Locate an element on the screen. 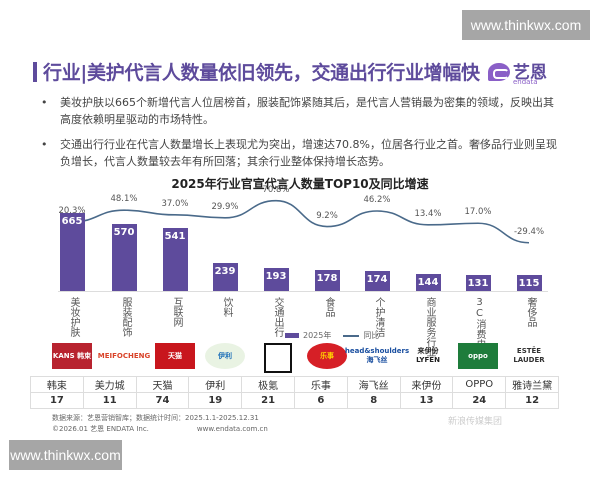 The width and height of the screenshot is (600, 480). yoy-label: 13.4% is located at coordinates (428, 213).